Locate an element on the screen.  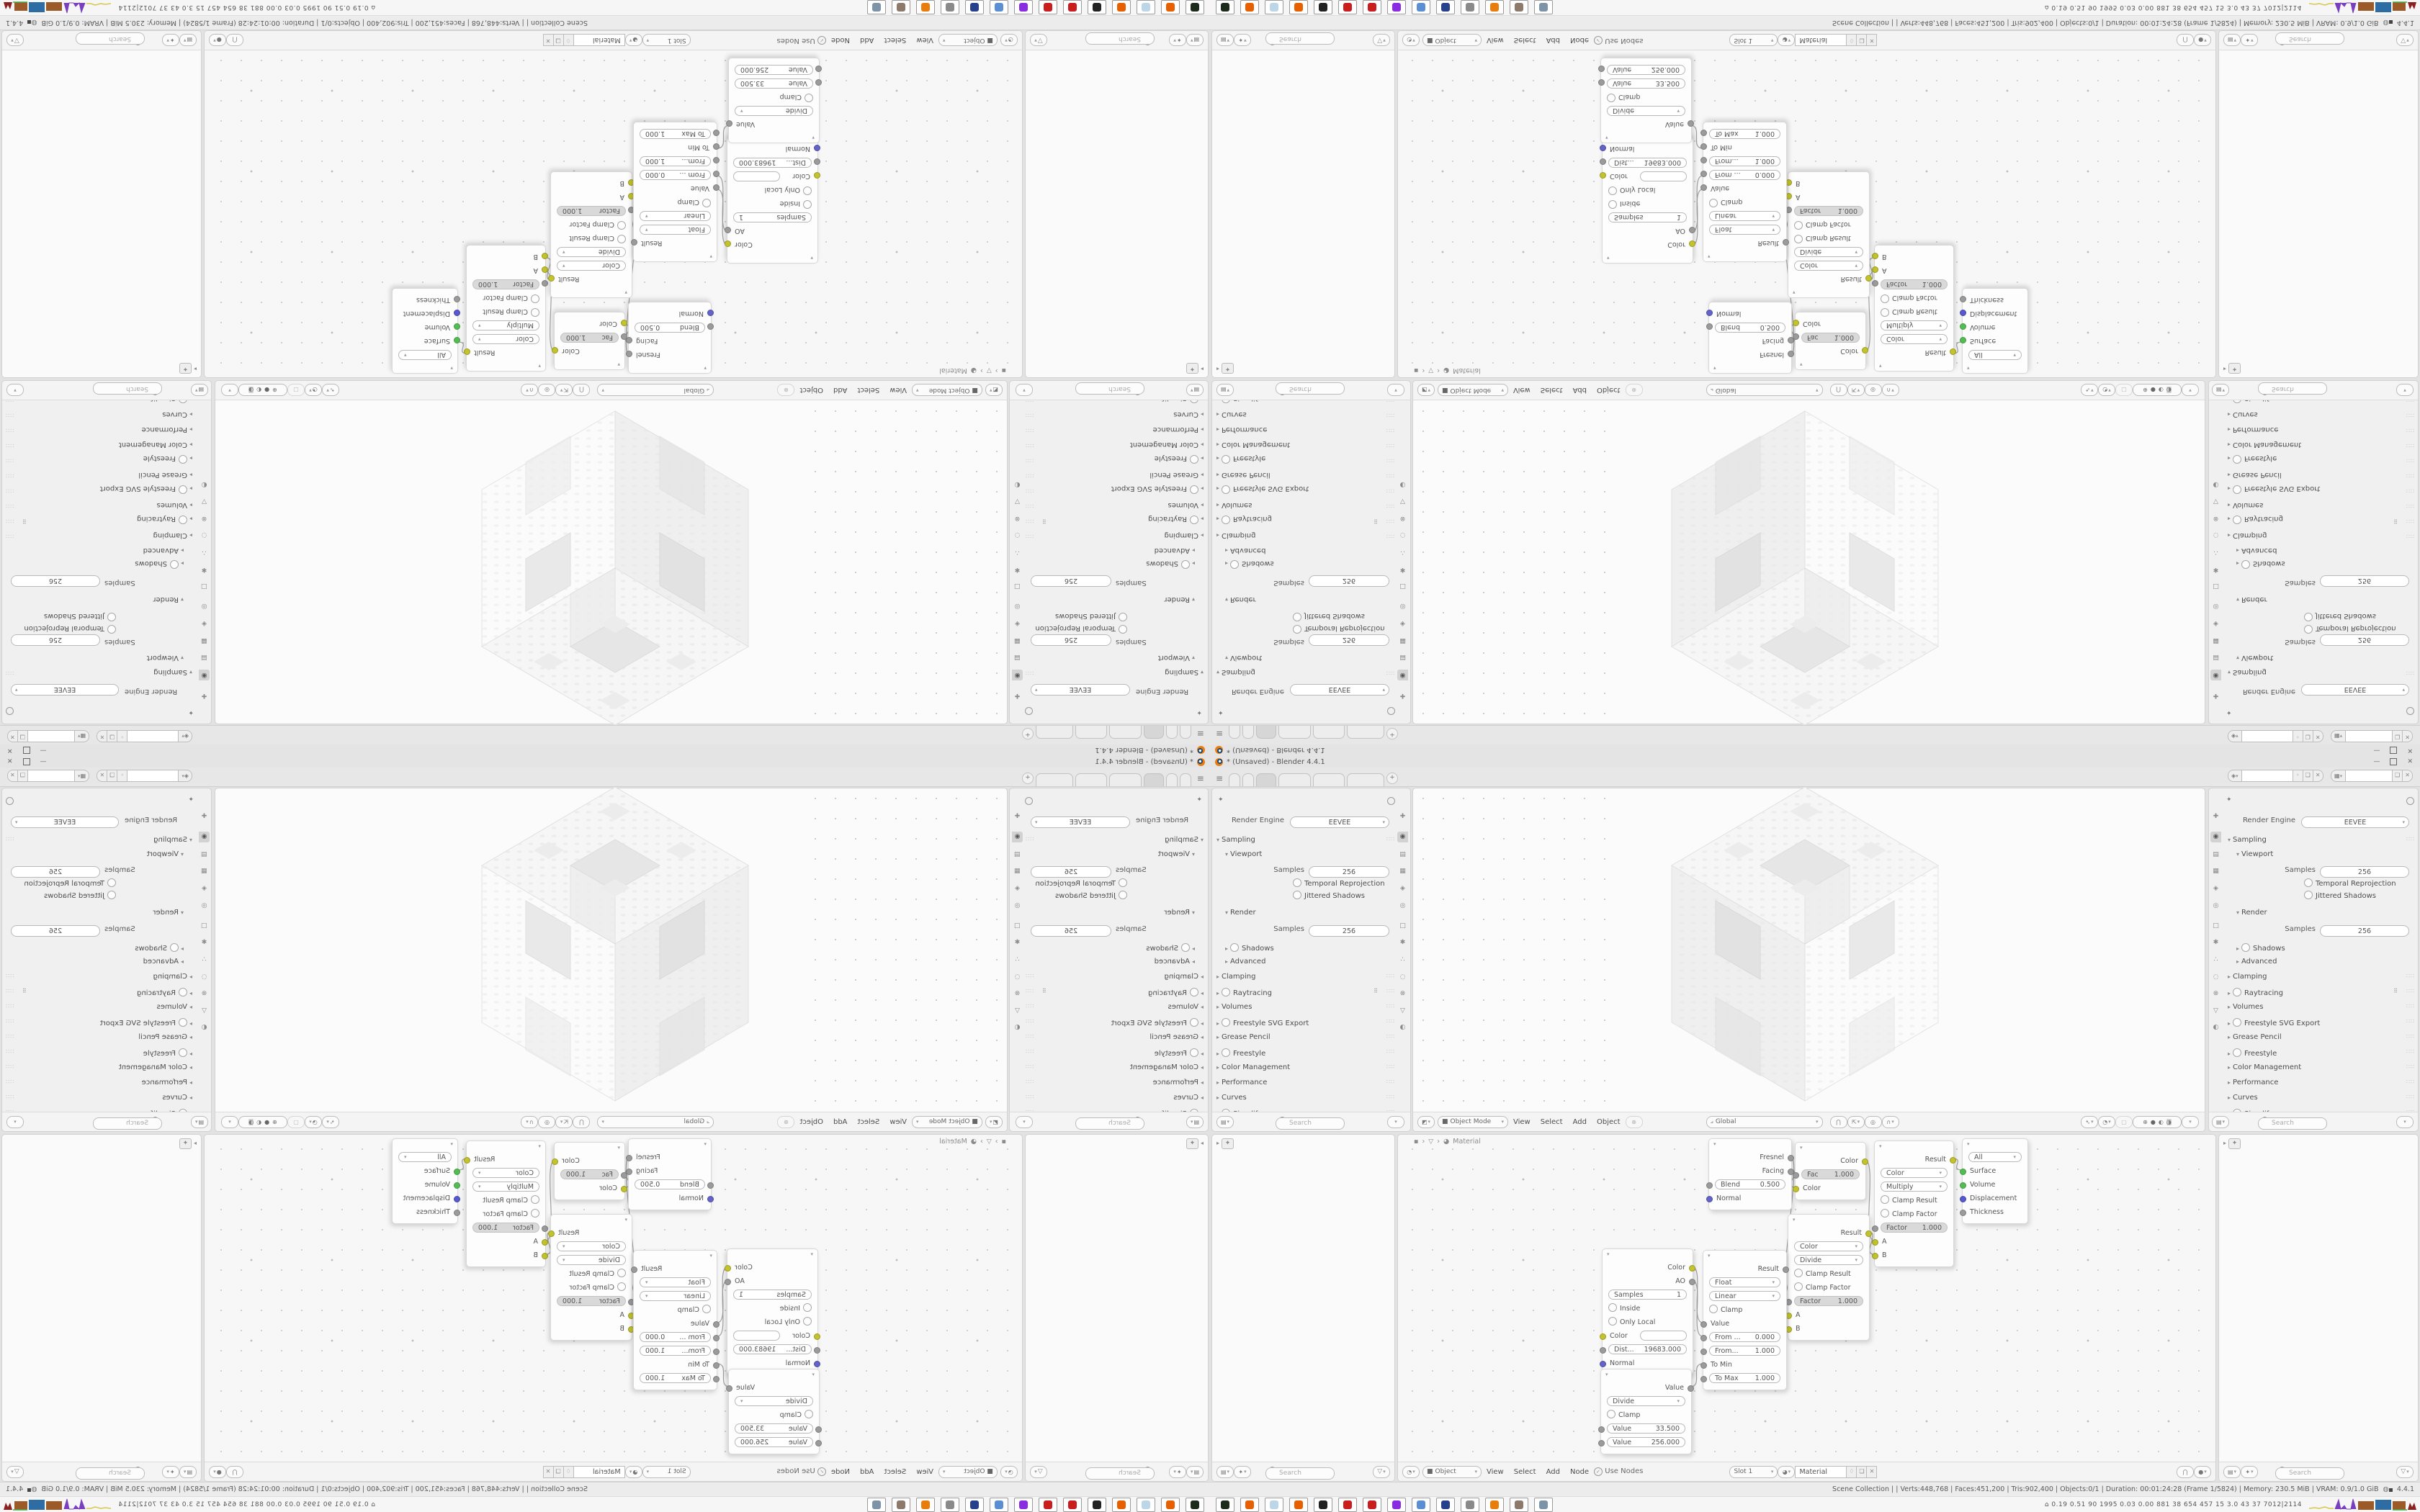
node-row-thickness: Thickness is located at coordinates (426, 300).